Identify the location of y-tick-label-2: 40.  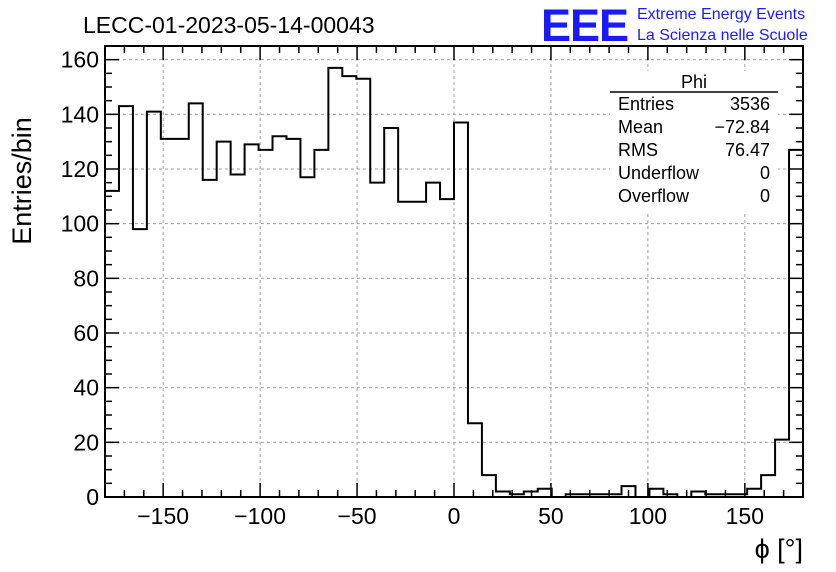
(86, 388).